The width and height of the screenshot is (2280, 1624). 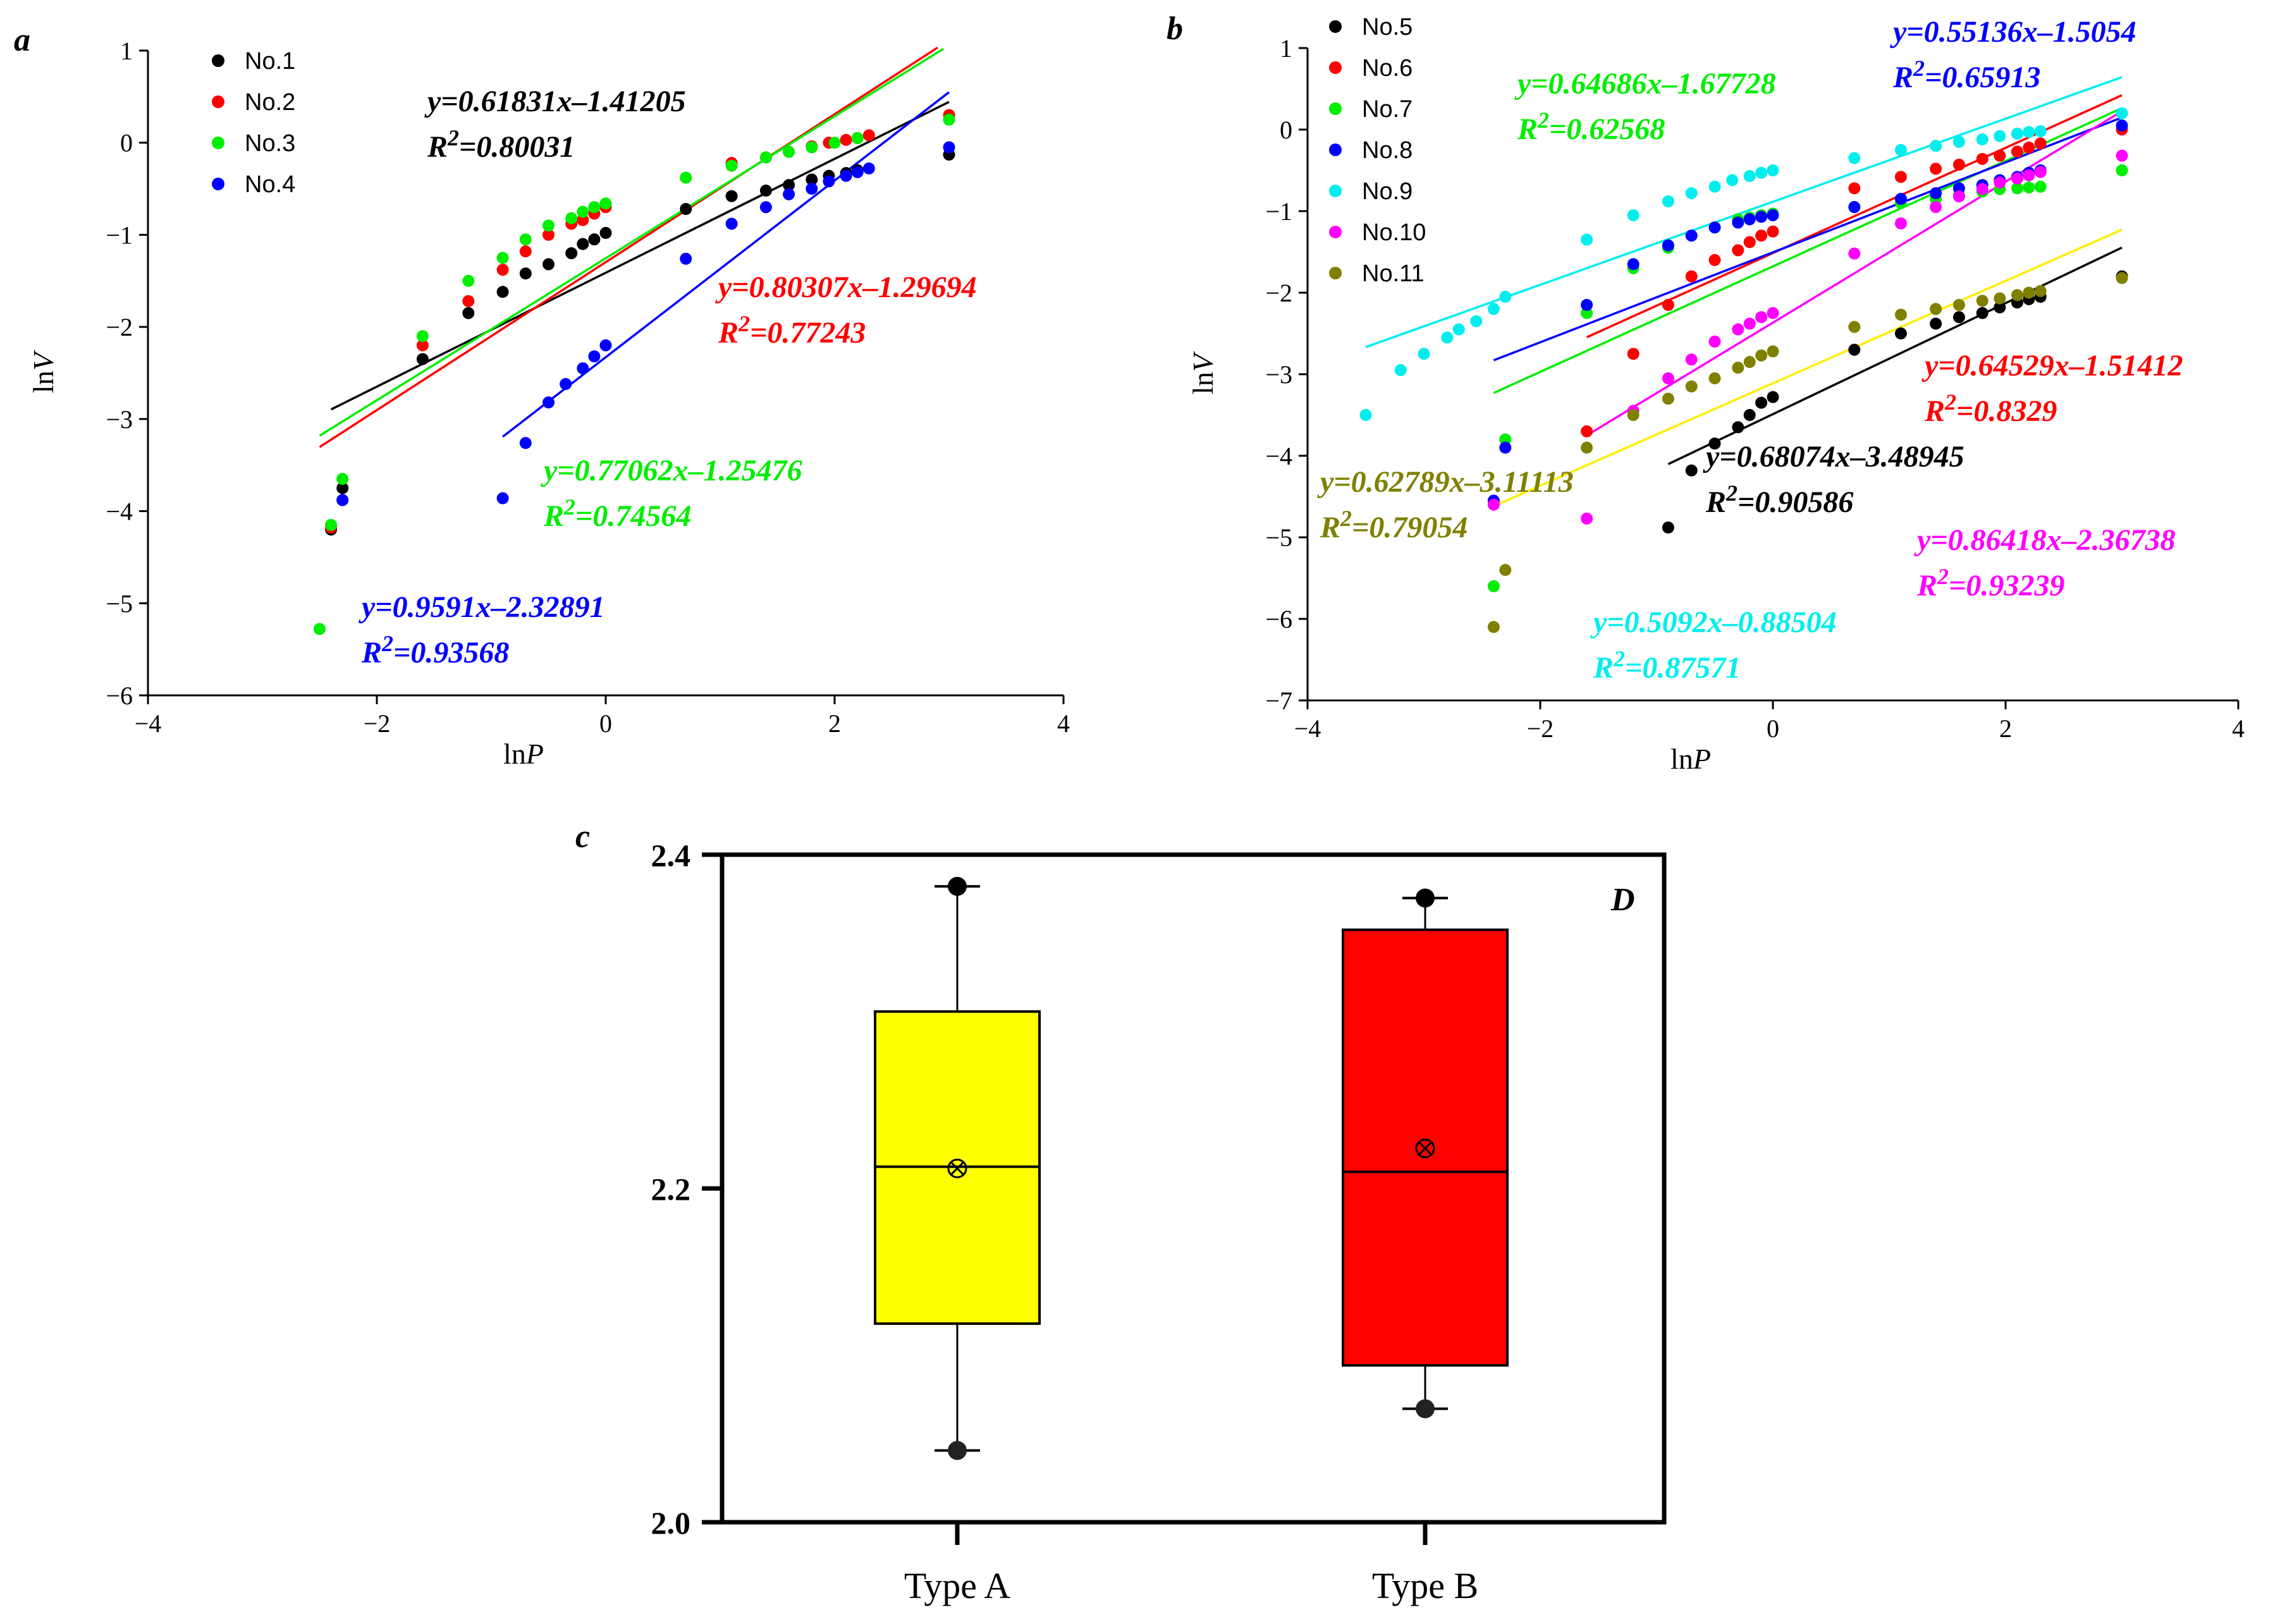 I want to click on mean-marker-cross, so click(x=1425, y=1148).